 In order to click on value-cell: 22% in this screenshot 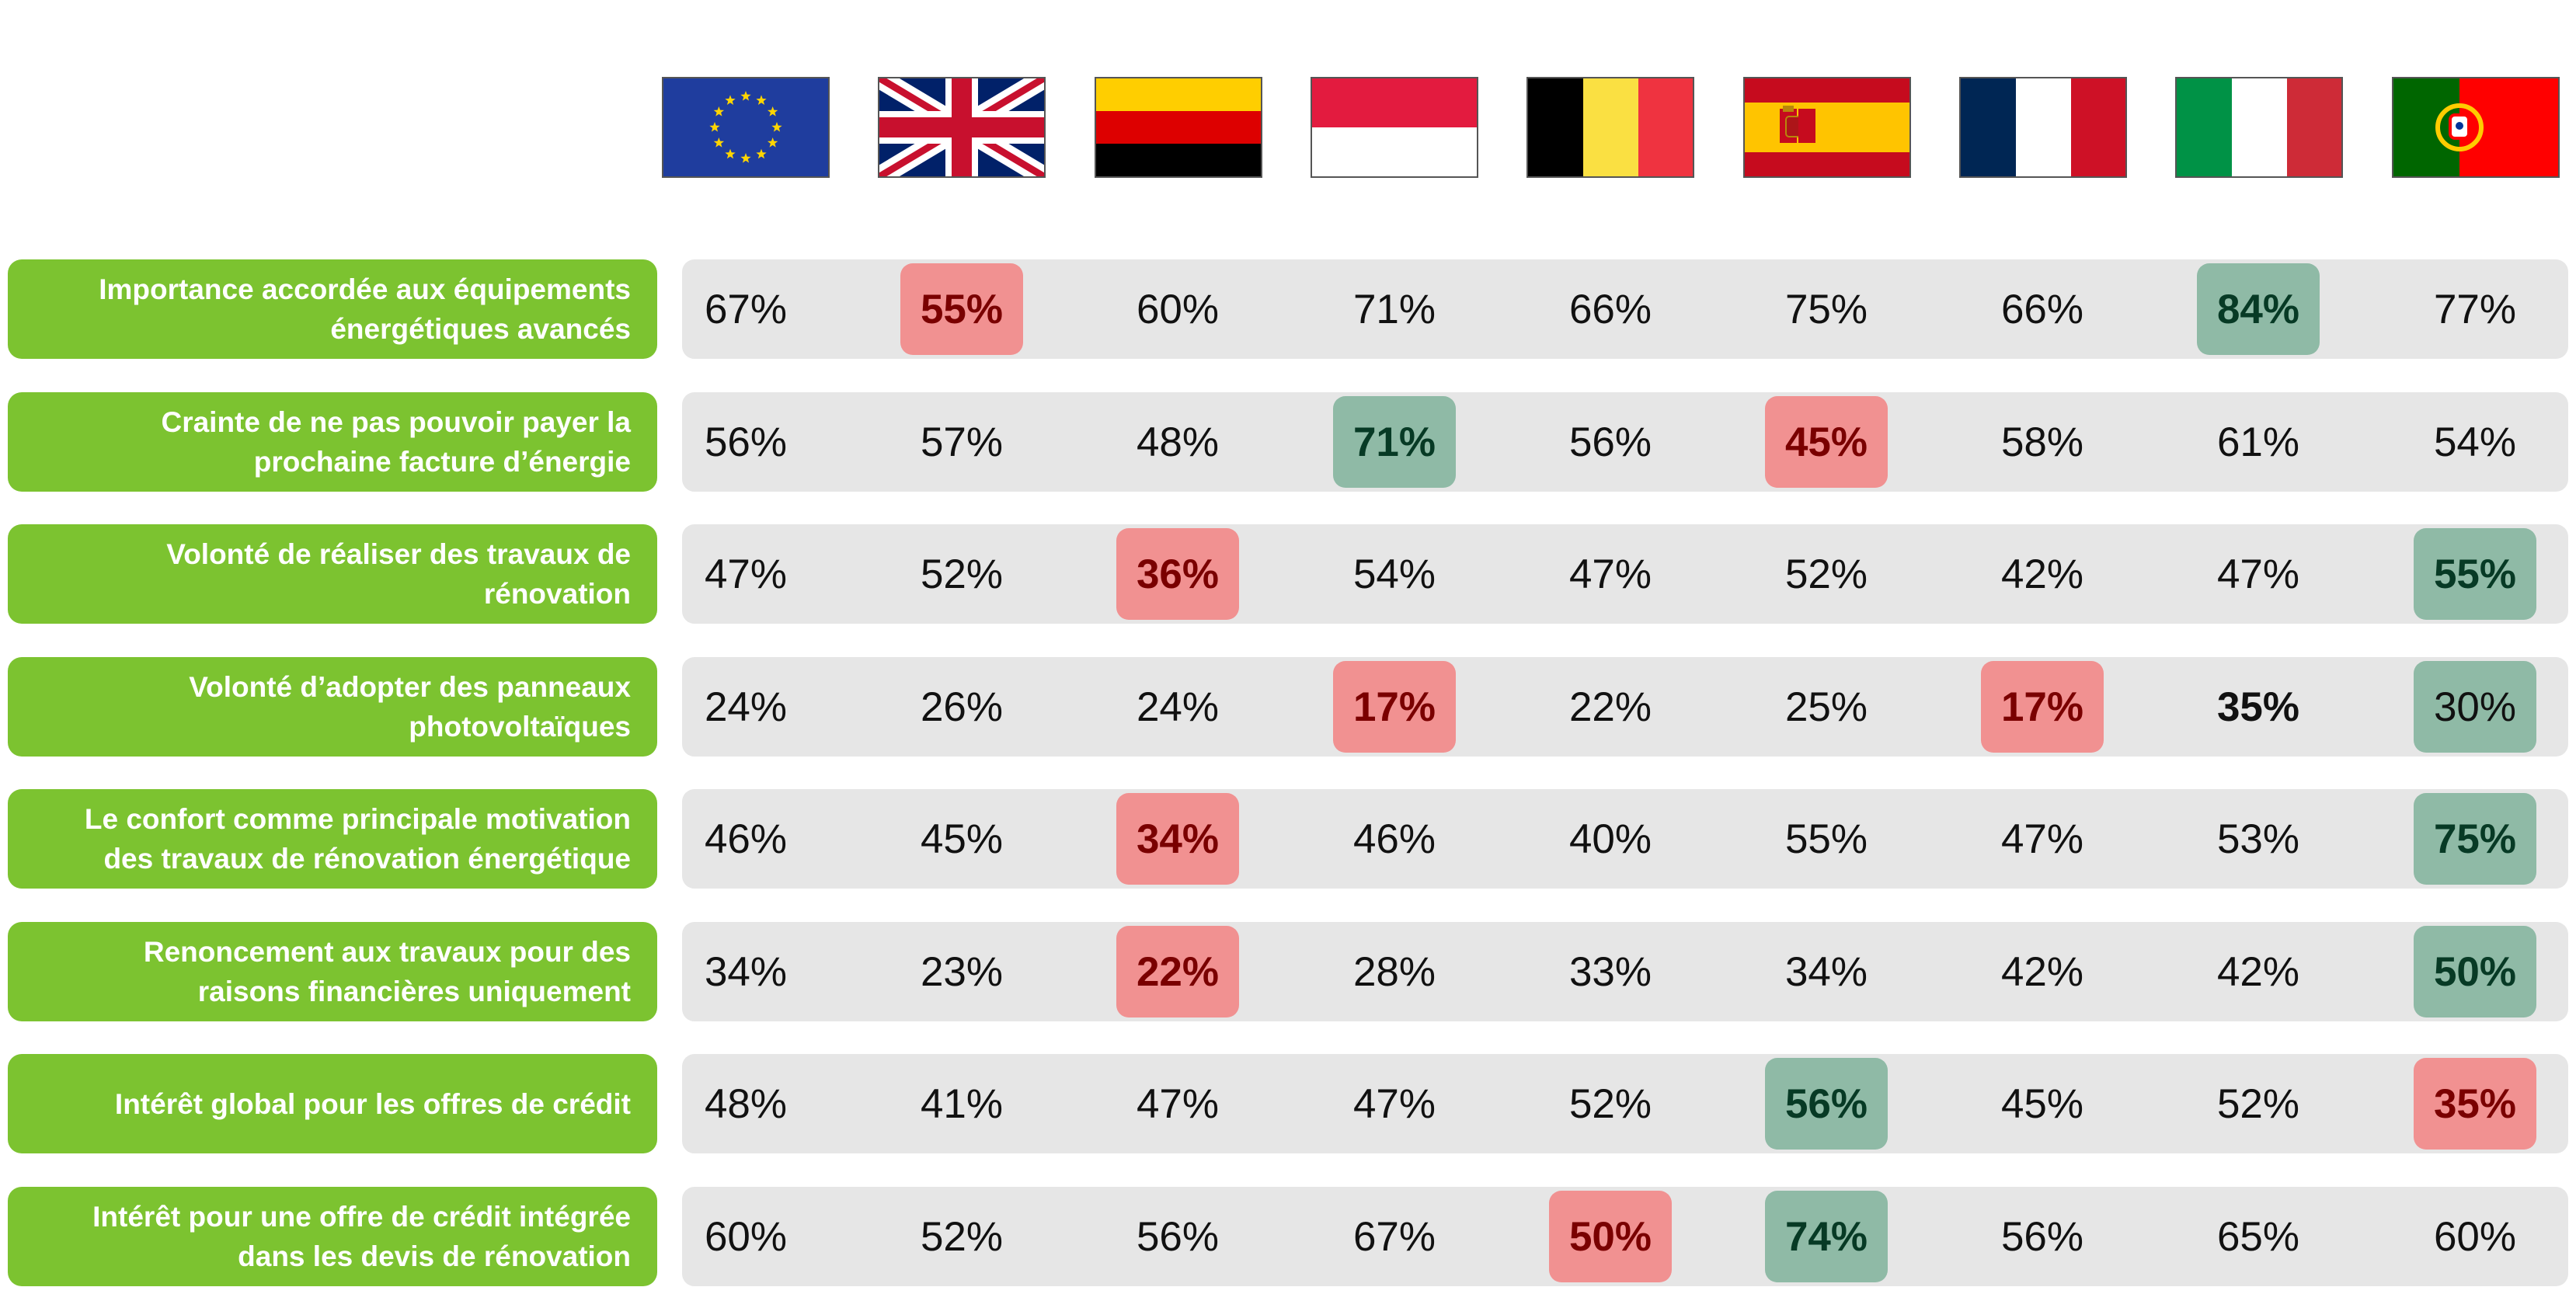, I will do `click(1177, 971)`.